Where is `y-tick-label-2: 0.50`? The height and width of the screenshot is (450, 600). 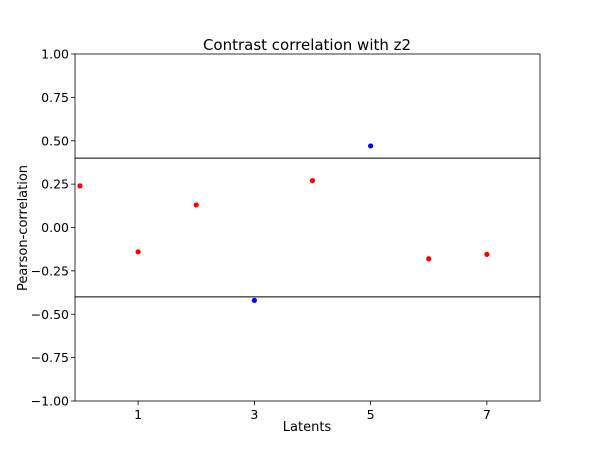 y-tick-label-2: 0.50 is located at coordinates (55, 140).